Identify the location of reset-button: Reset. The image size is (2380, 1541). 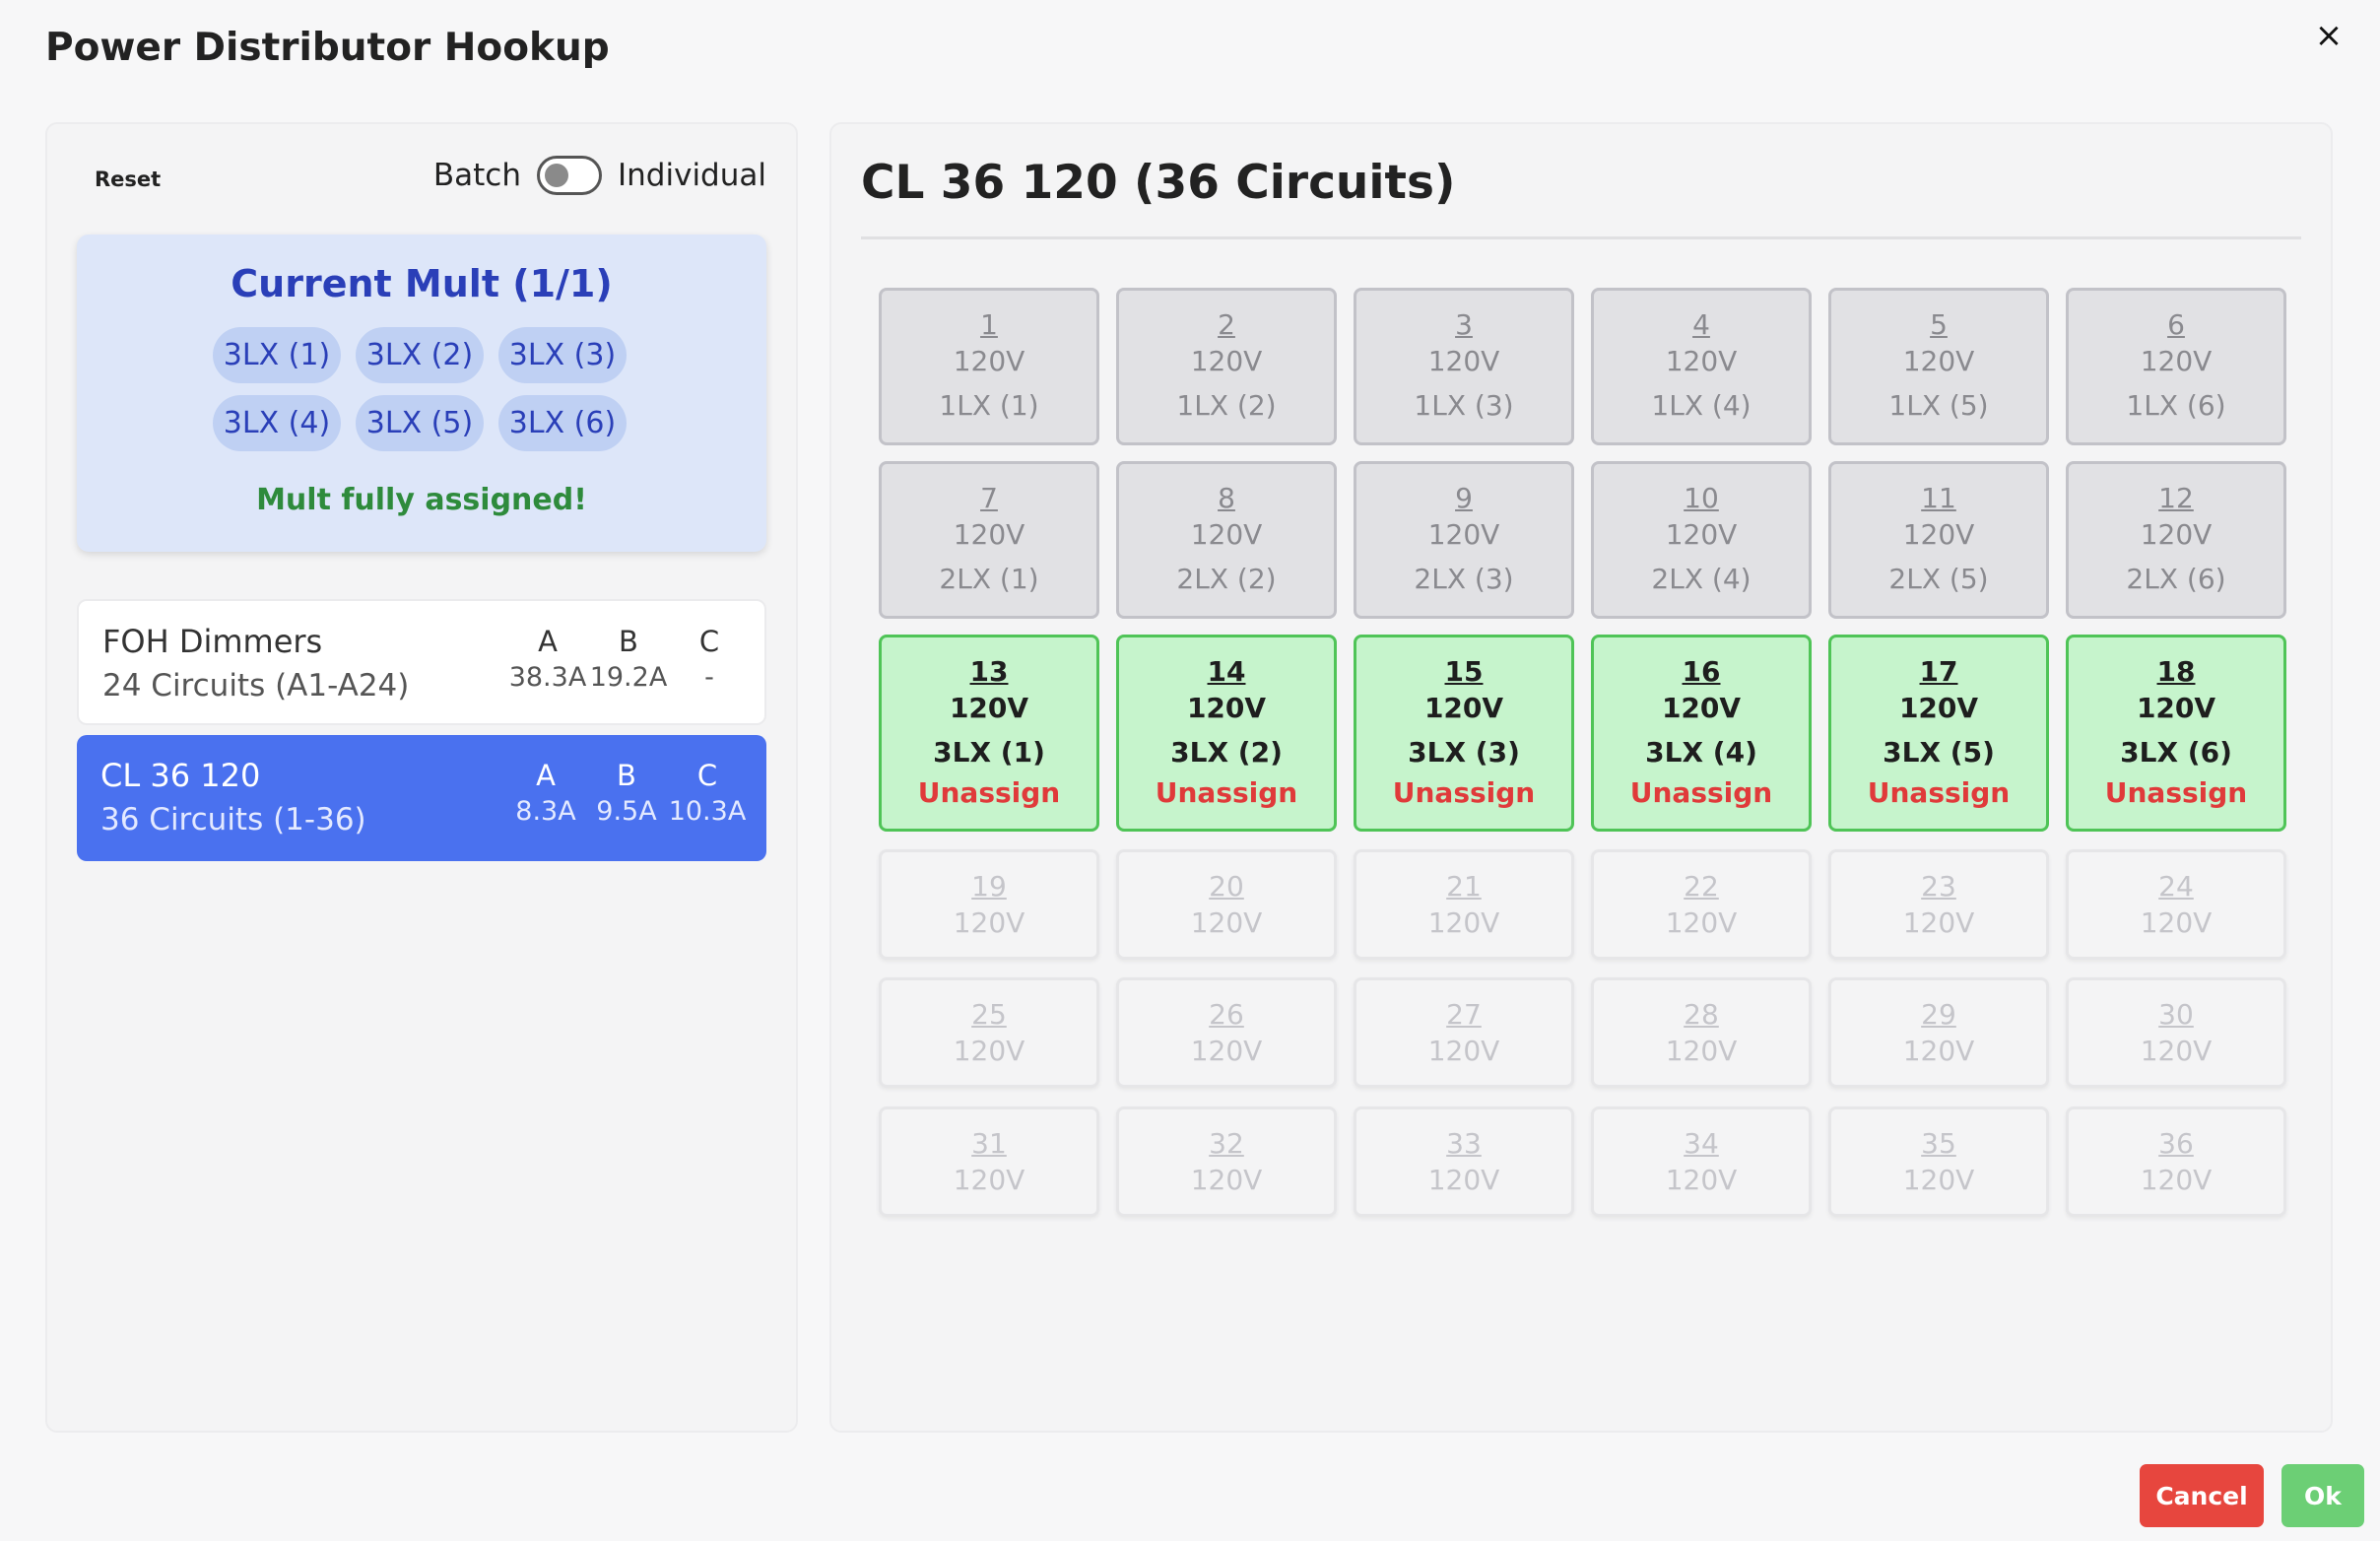
(128, 180).